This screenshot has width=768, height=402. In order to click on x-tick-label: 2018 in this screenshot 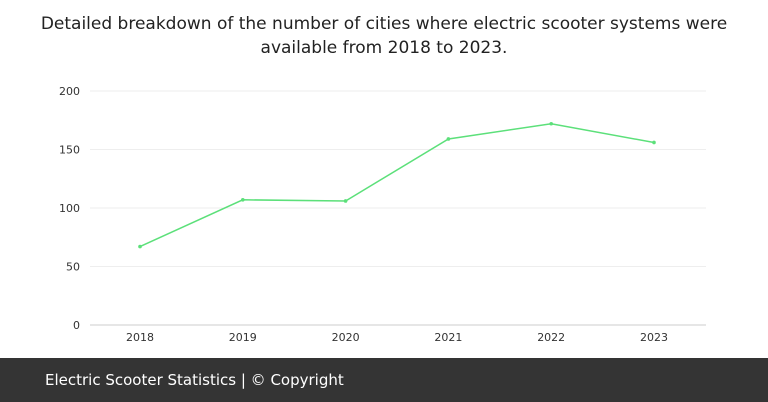, I will do `click(140, 337)`.